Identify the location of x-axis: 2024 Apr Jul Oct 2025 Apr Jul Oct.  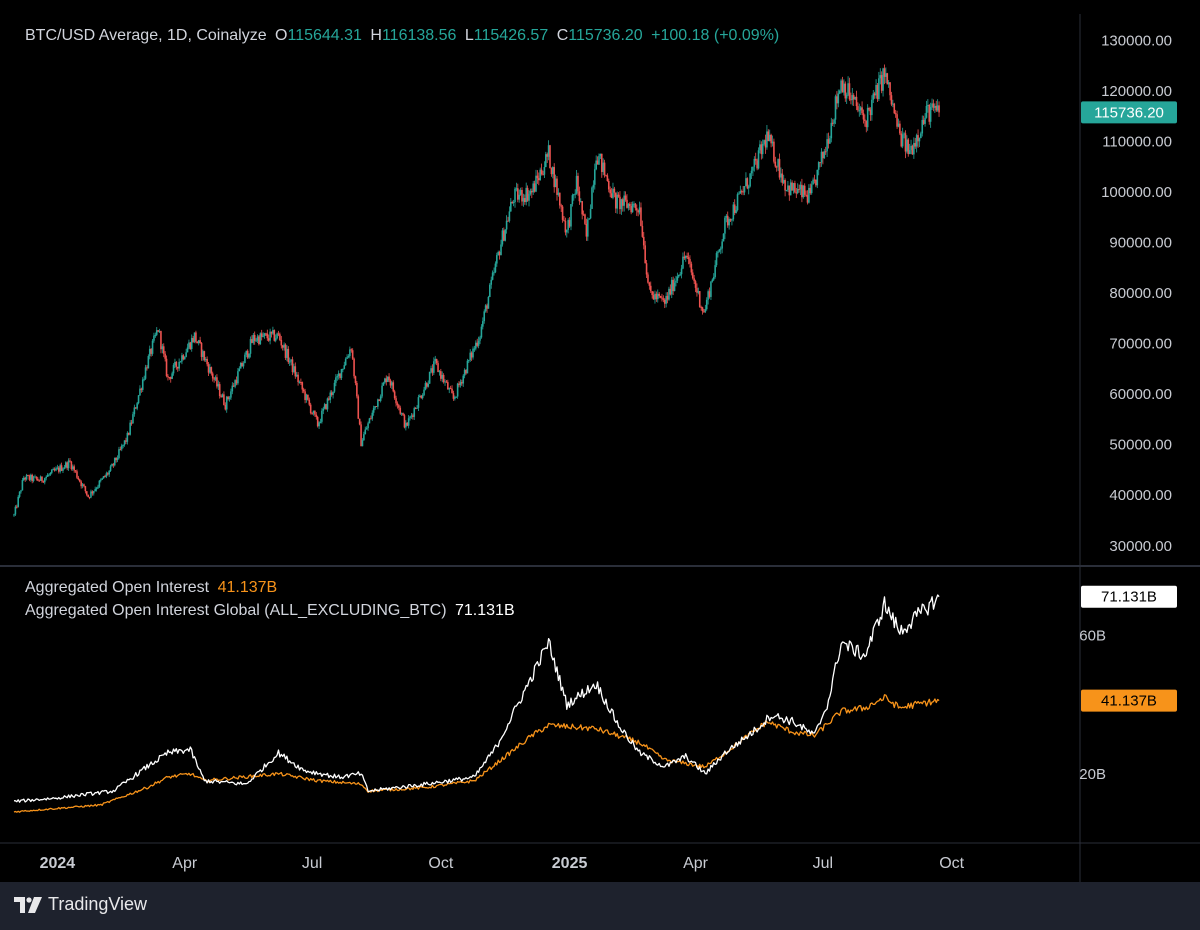
(502, 863).